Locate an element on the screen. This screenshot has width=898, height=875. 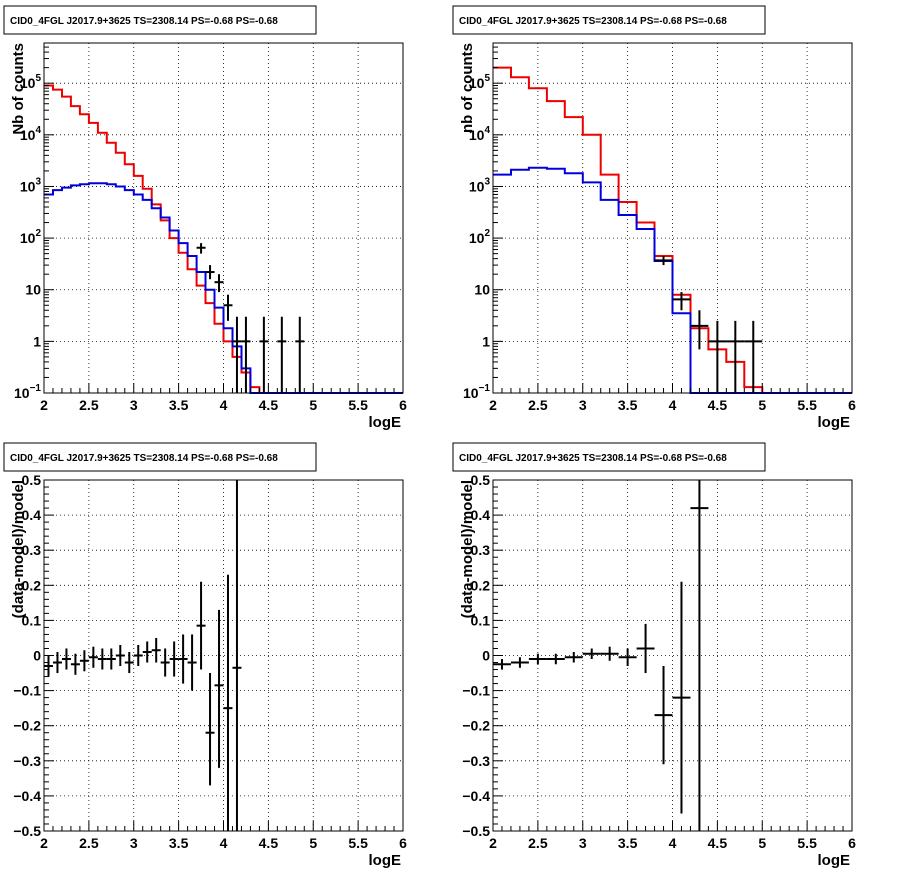
x-axis: 2 2.5 3 3.5 4 4.5 5 5.5 6 is located at coordinates (223, 398).